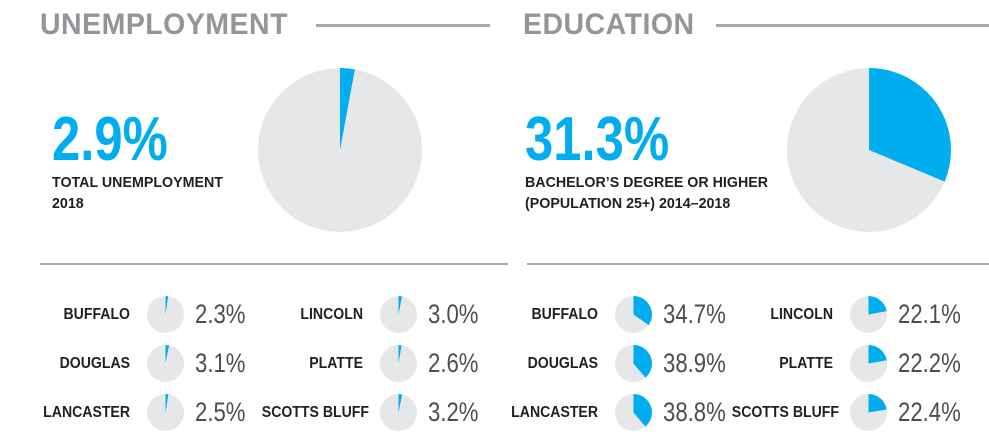 The image size is (989, 445). Describe the element at coordinates (220, 412) in the screenshot. I see `county-value: 2.5%` at that location.